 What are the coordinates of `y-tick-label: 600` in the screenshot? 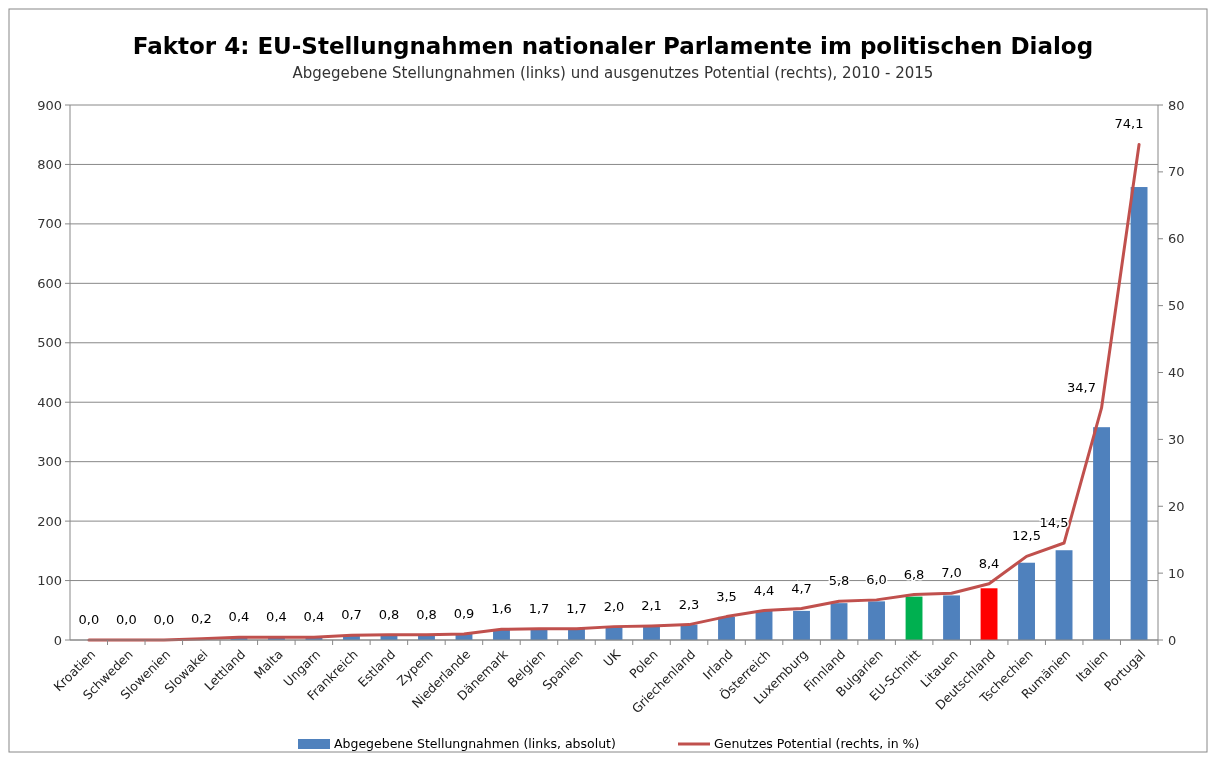 It's located at (49, 283).